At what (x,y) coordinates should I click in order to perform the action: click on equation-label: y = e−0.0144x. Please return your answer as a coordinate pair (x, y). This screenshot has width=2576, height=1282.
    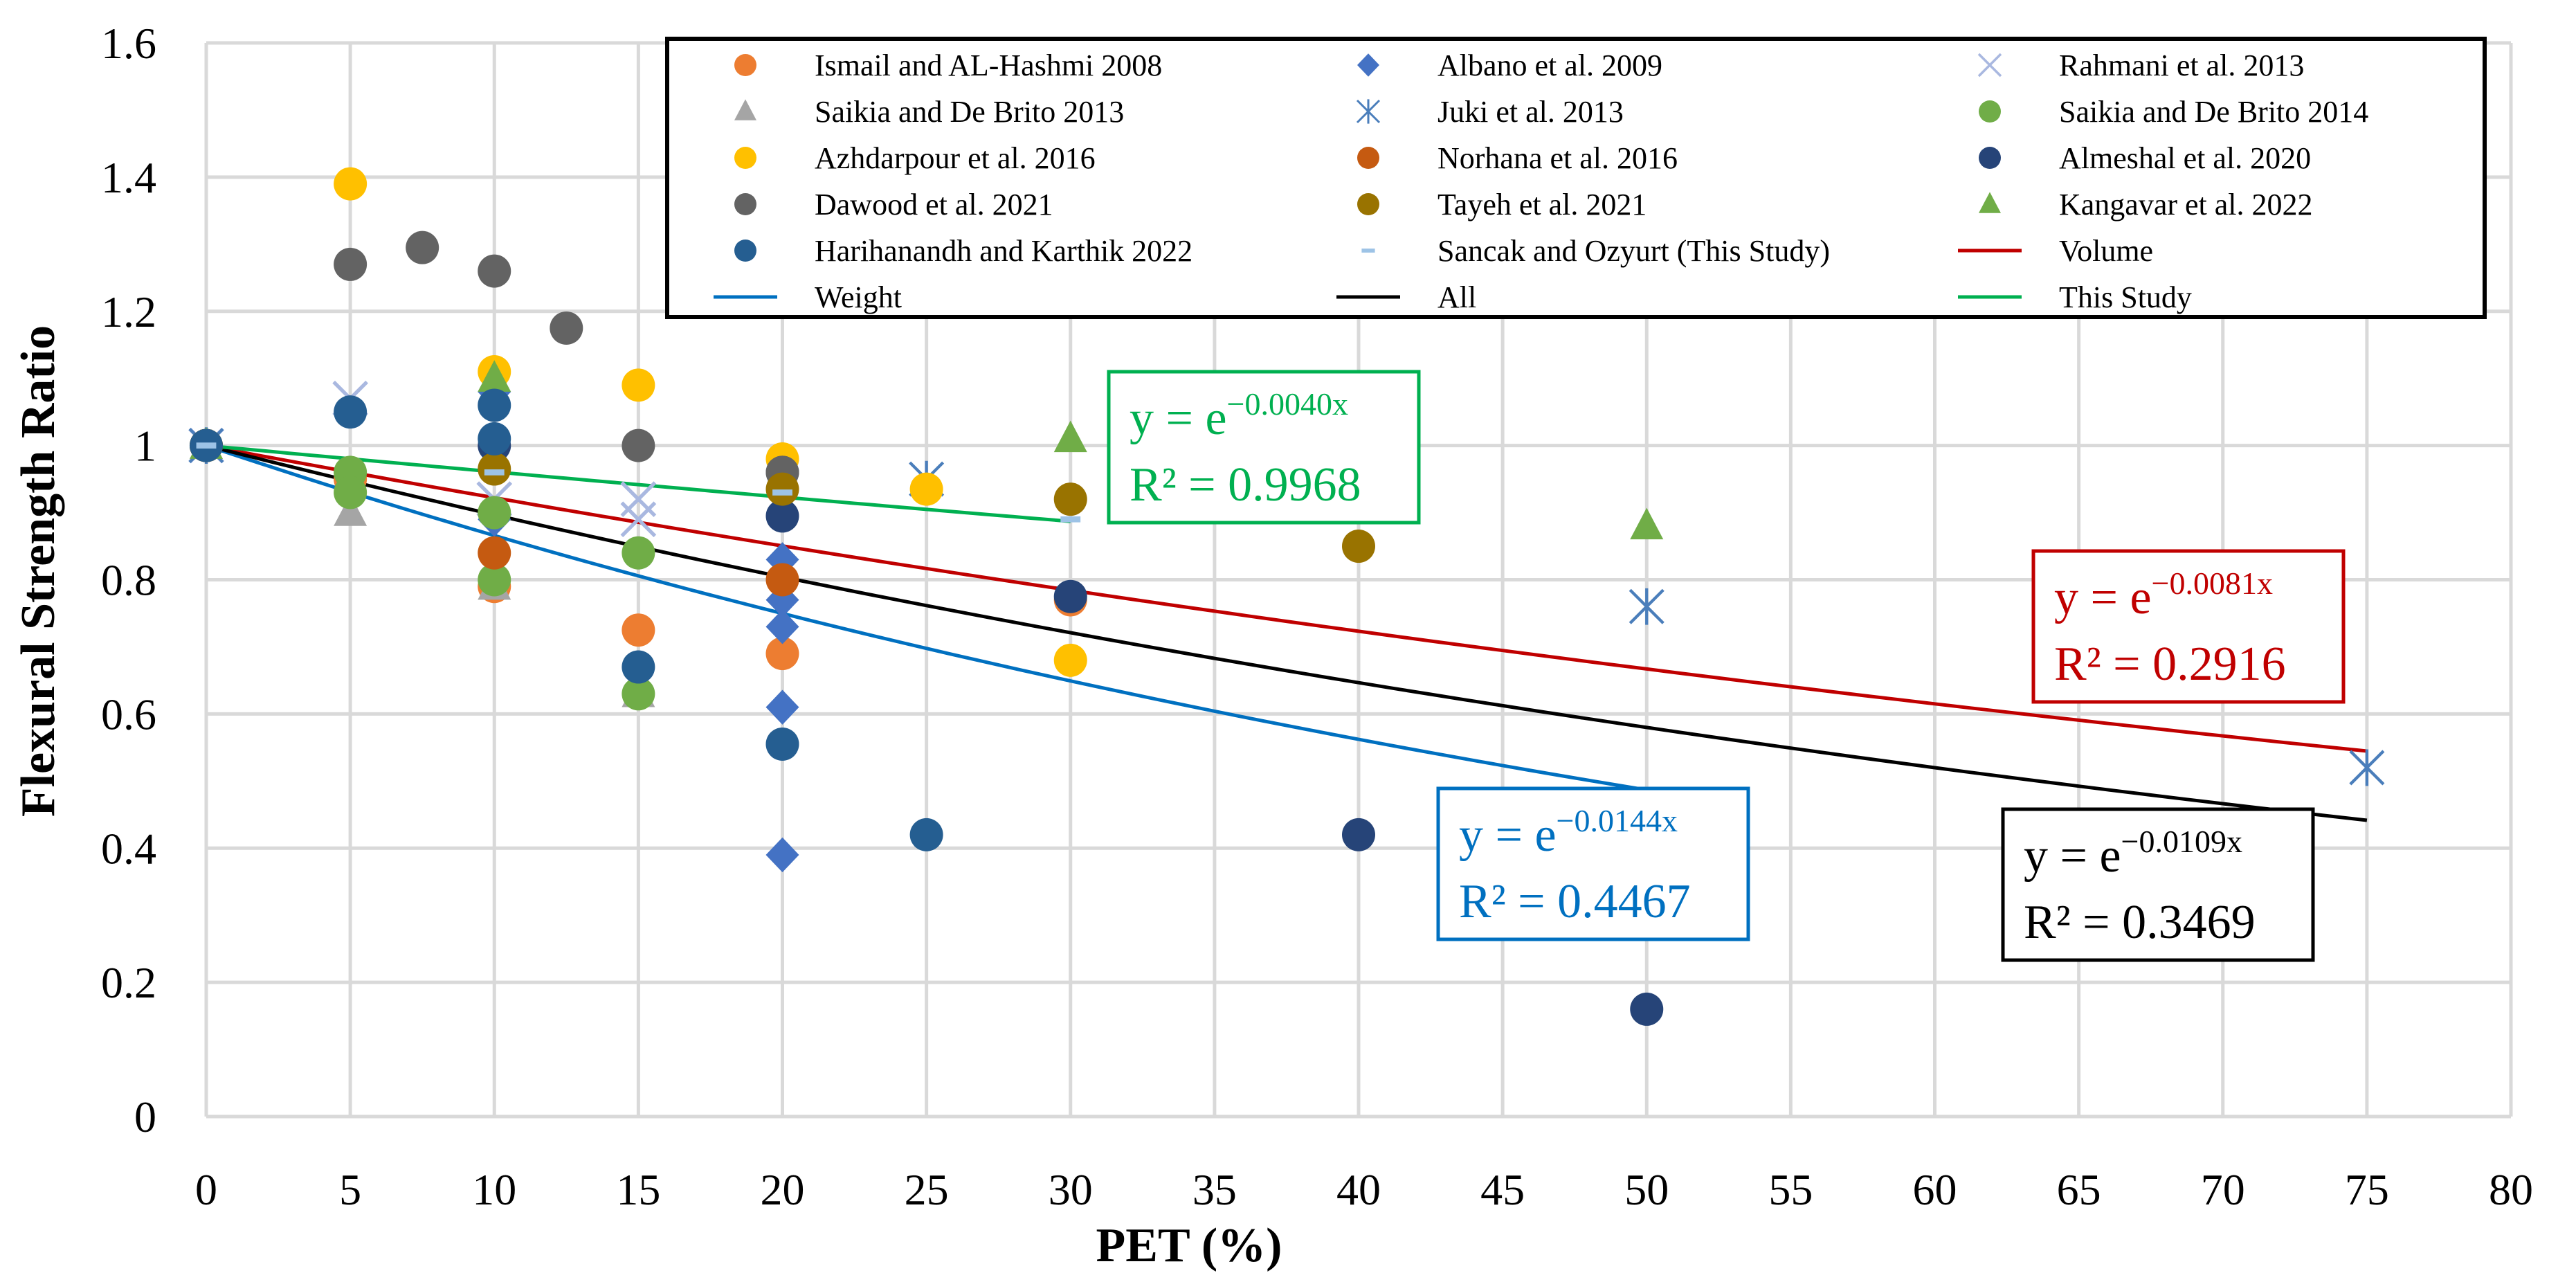
    Looking at the image, I should click on (1568, 832).